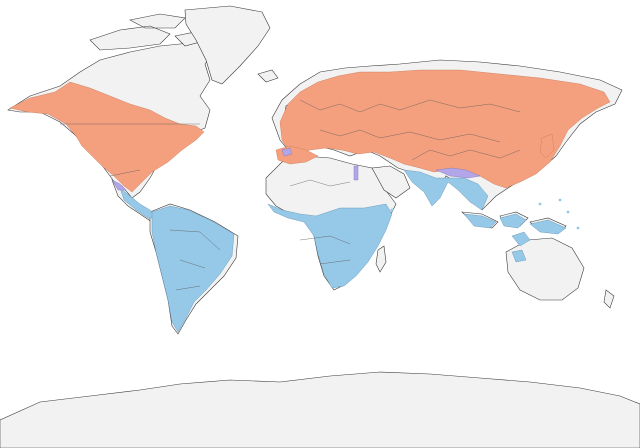 This screenshot has height=448, width=640. What do you see at coordinates (547, 146) in the screenshot?
I see `breeding-japan` at bounding box center [547, 146].